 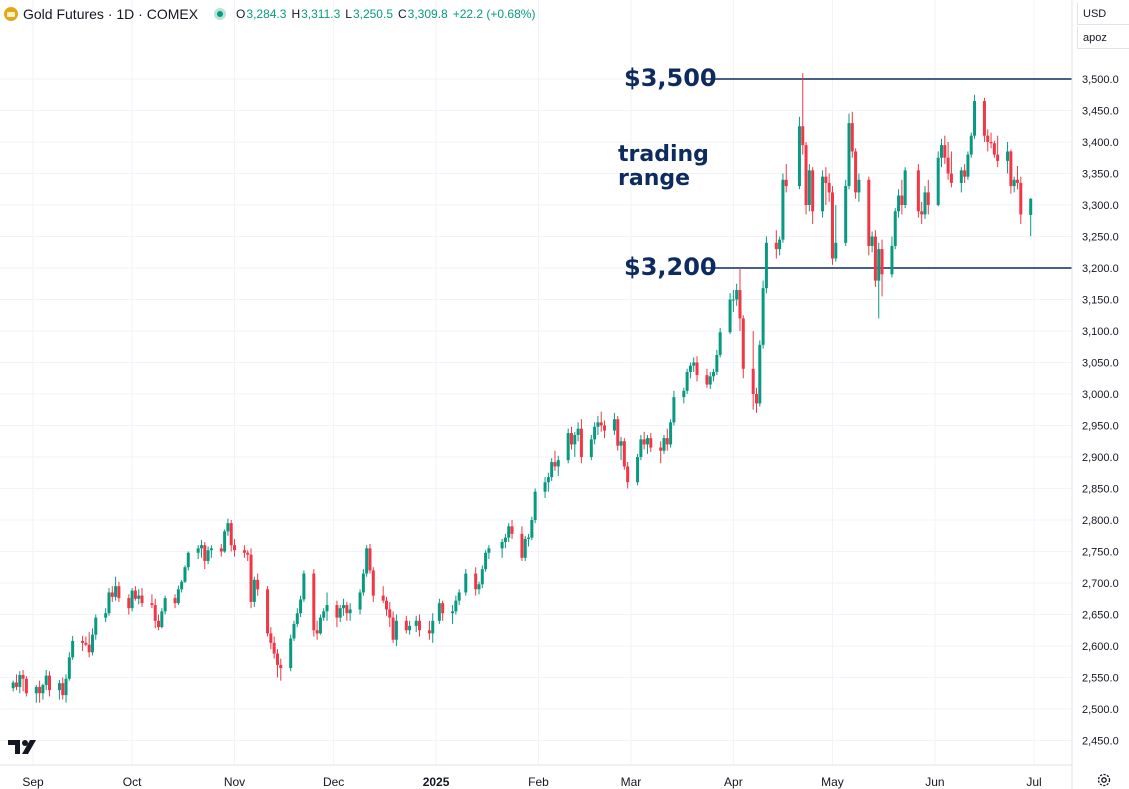 I want to click on price-tick-label: 2,650.0, so click(x=1100, y=616).